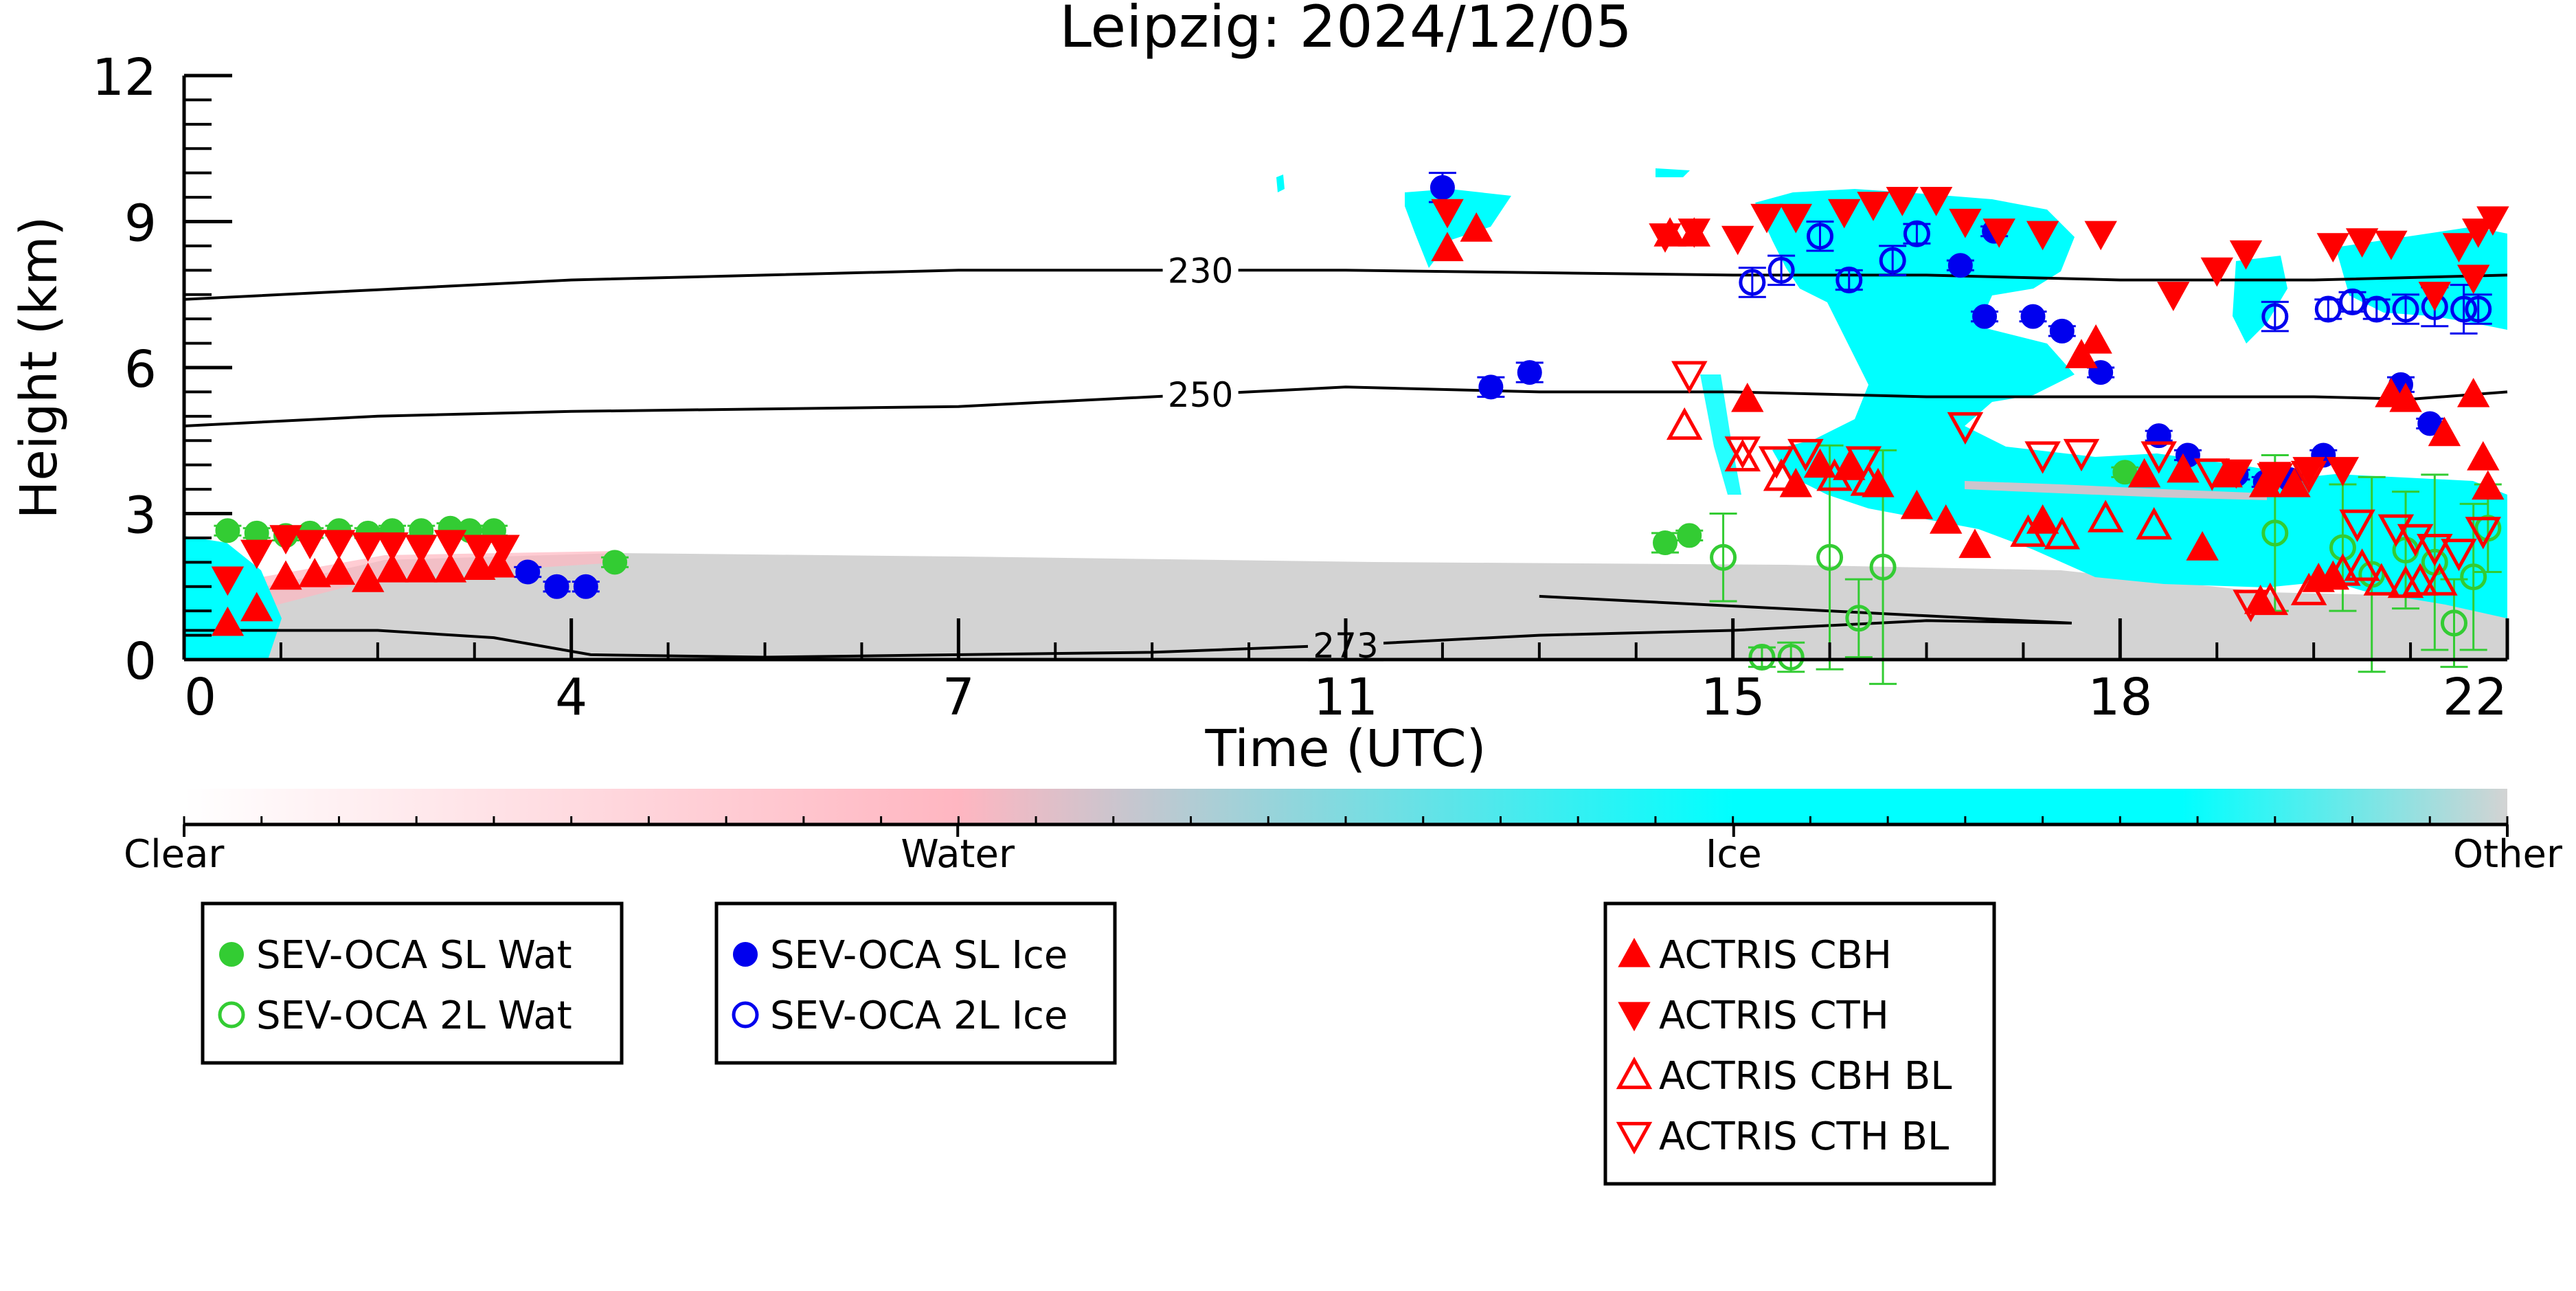 The width and height of the screenshot is (2576, 1291). Describe the element at coordinates (140, 661) in the screenshot. I see `y-tick-label: 0` at that location.